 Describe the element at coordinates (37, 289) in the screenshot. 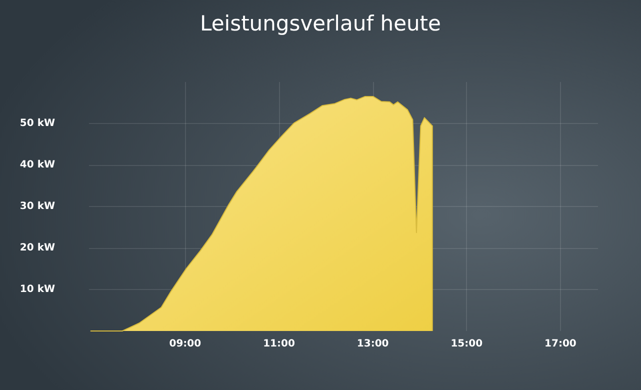

I see `y-tick-label: 10 kW` at that location.